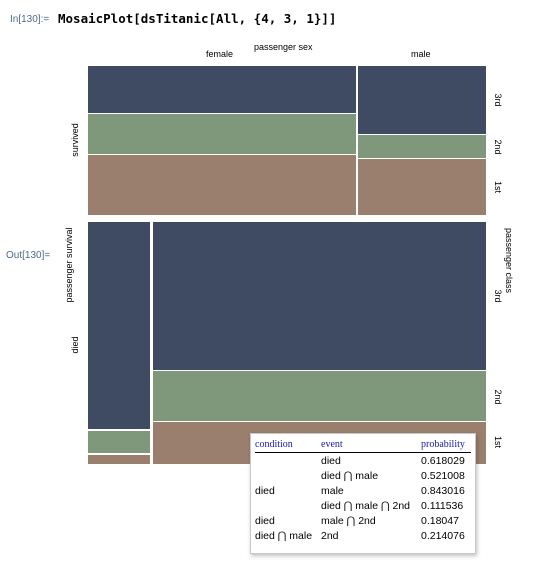  Describe the element at coordinates (498, 100) in the screenshot. I see `right-label-3rd-top: 3rd` at that location.